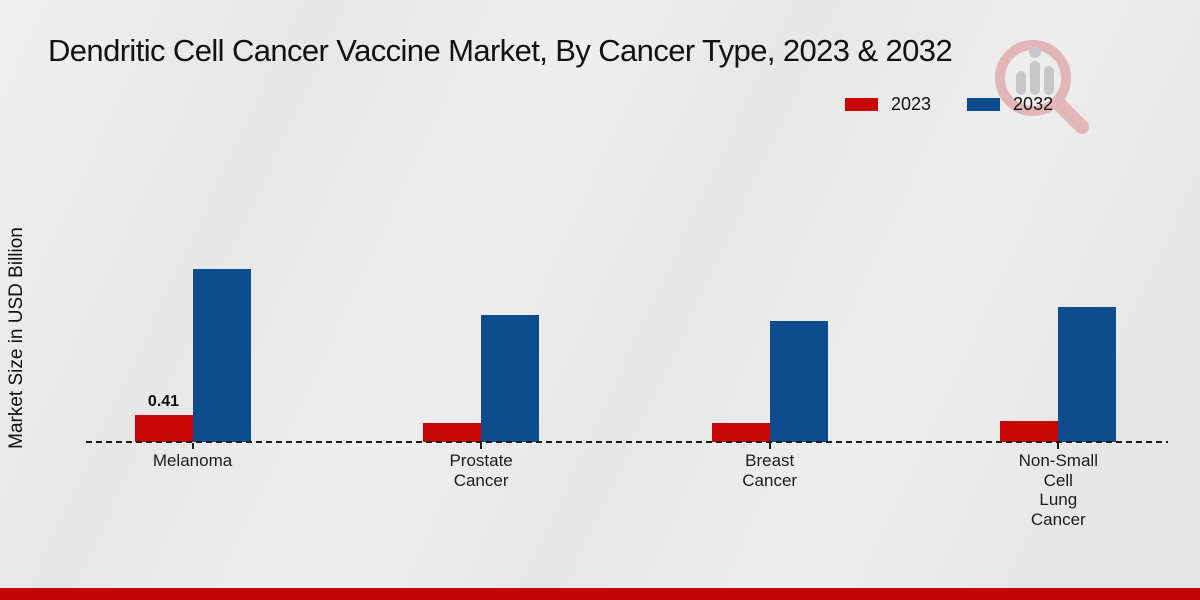  I want to click on footer-accent-band, so click(600, 594).